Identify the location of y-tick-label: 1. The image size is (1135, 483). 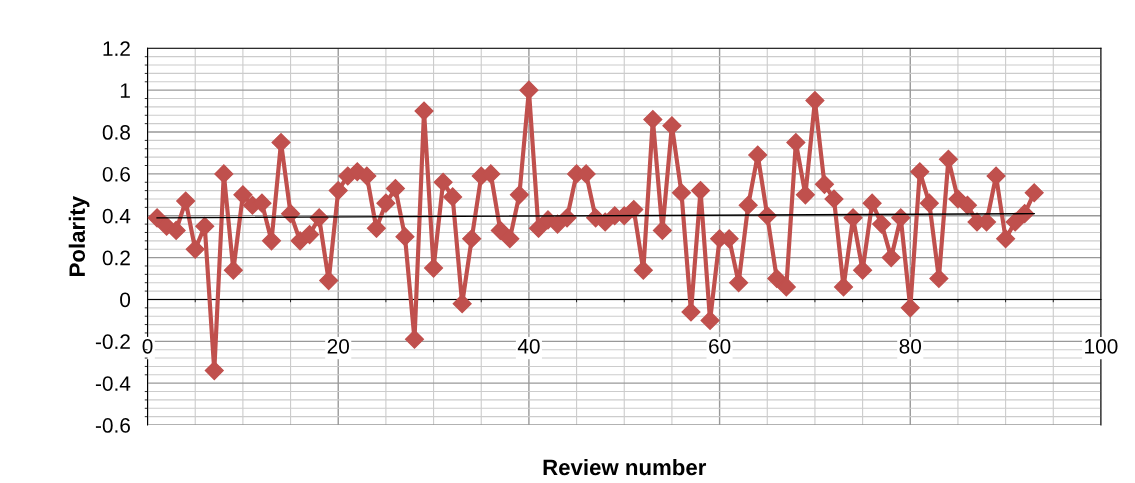
(125, 90).